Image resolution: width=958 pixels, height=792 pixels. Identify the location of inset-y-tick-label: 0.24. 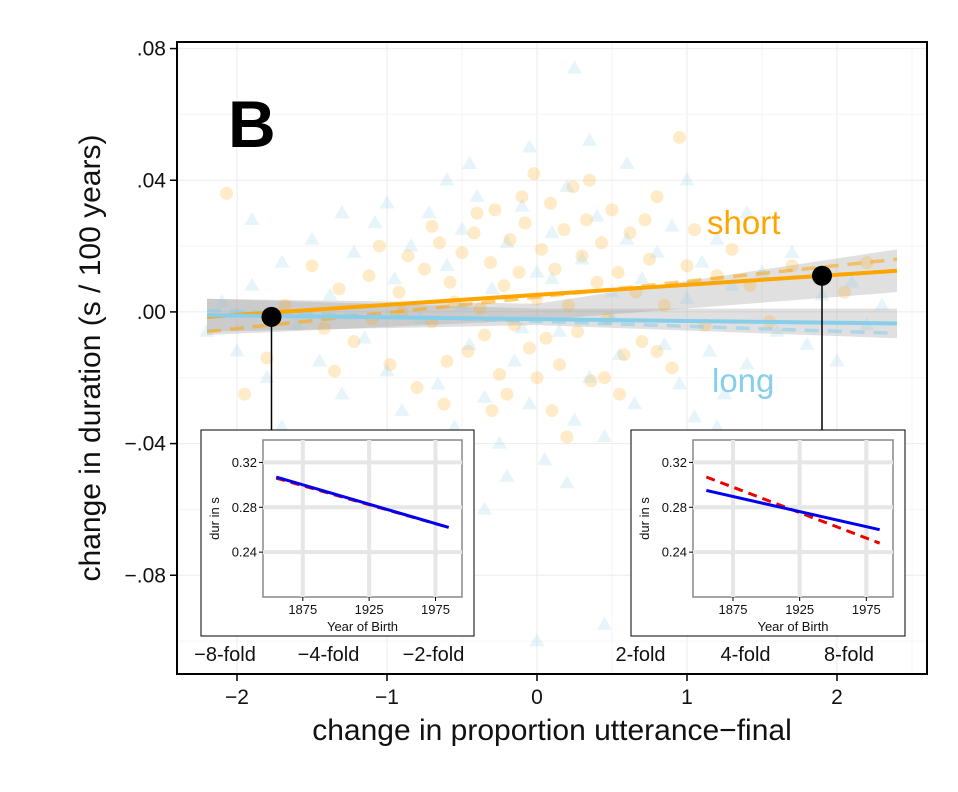
(674, 552).